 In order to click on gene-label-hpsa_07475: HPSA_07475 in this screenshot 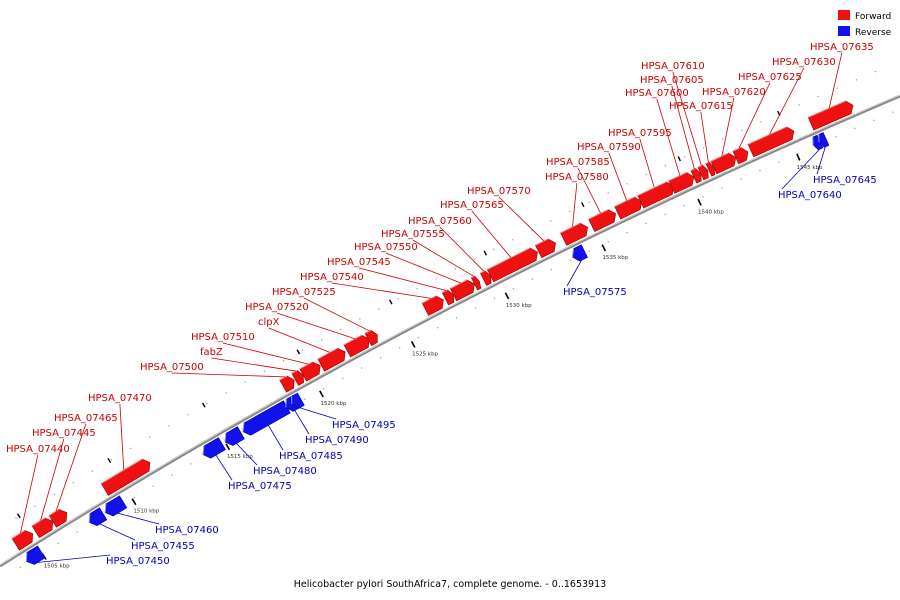, I will do `click(260, 486)`.